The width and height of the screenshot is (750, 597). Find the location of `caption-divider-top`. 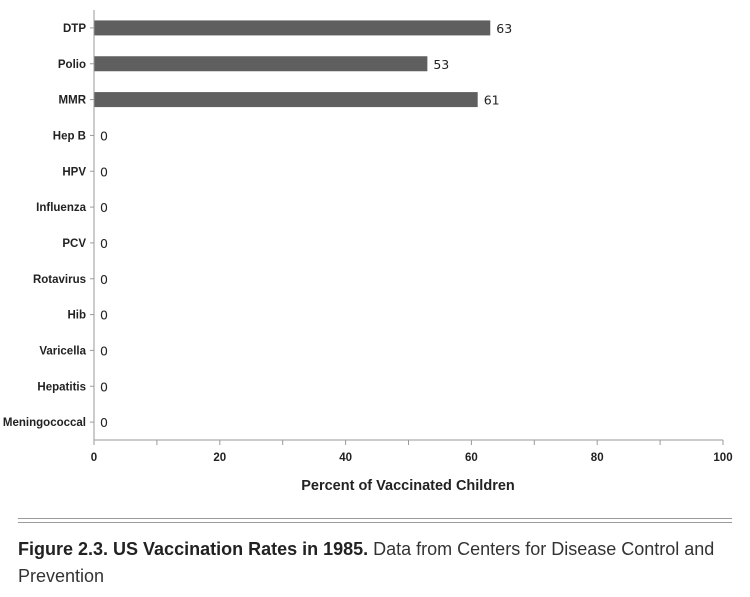

caption-divider-top is located at coordinates (375, 518).